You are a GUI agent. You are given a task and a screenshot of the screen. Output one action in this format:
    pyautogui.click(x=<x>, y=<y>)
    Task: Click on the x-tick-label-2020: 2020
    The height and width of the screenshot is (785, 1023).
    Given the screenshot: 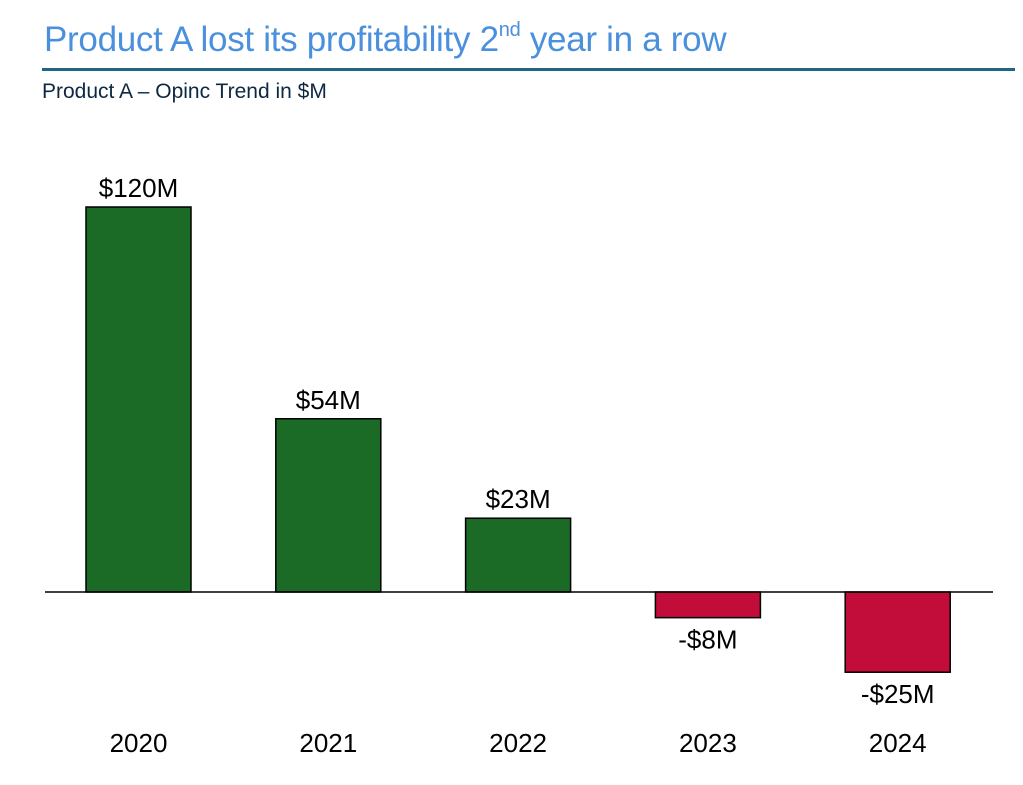 What is the action you would take?
    pyautogui.click(x=139, y=743)
    